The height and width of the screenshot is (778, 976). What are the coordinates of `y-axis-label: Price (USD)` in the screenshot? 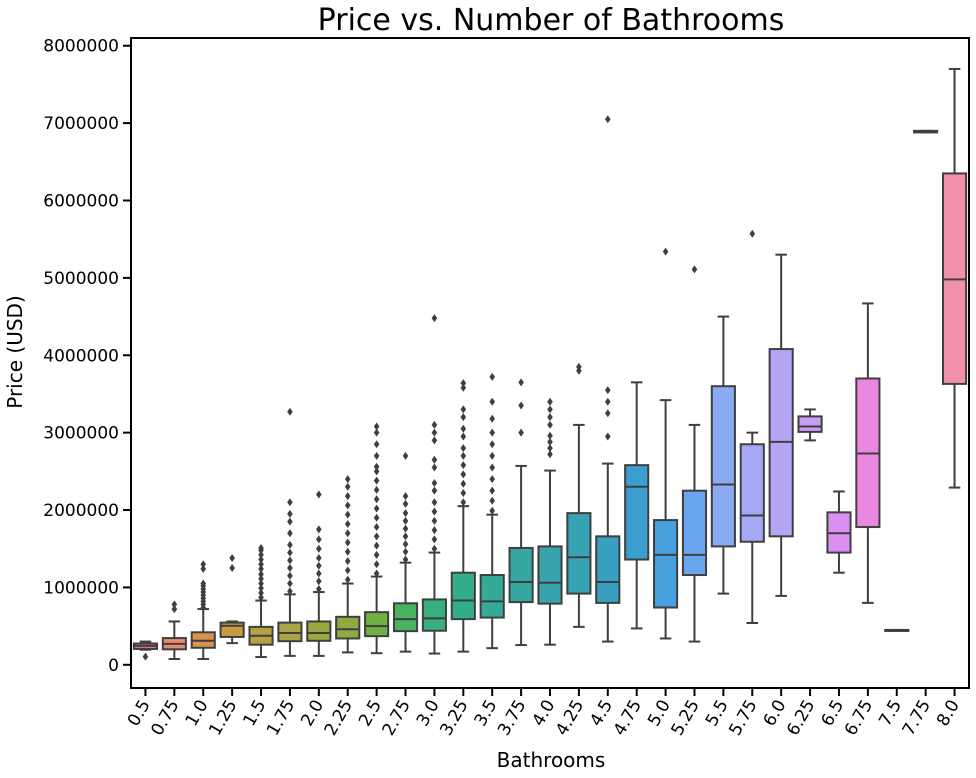 It's located at (15, 352).